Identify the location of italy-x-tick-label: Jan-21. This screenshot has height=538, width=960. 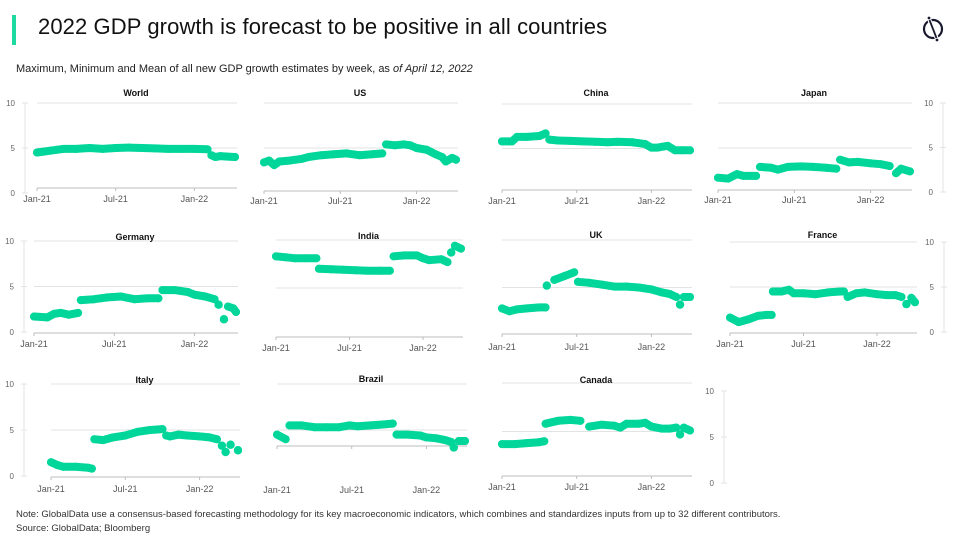
(51, 489).